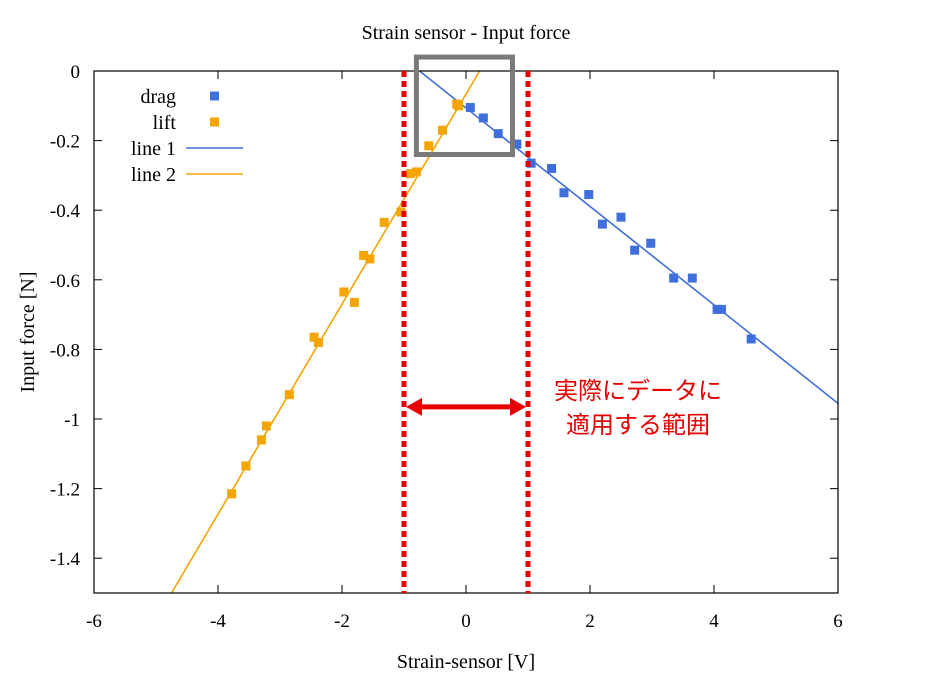 The height and width of the screenshot is (698, 932). Describe the element at coordinates (65, 281) in the screenshot. I see `y-tick-label: -0.6` at that location.